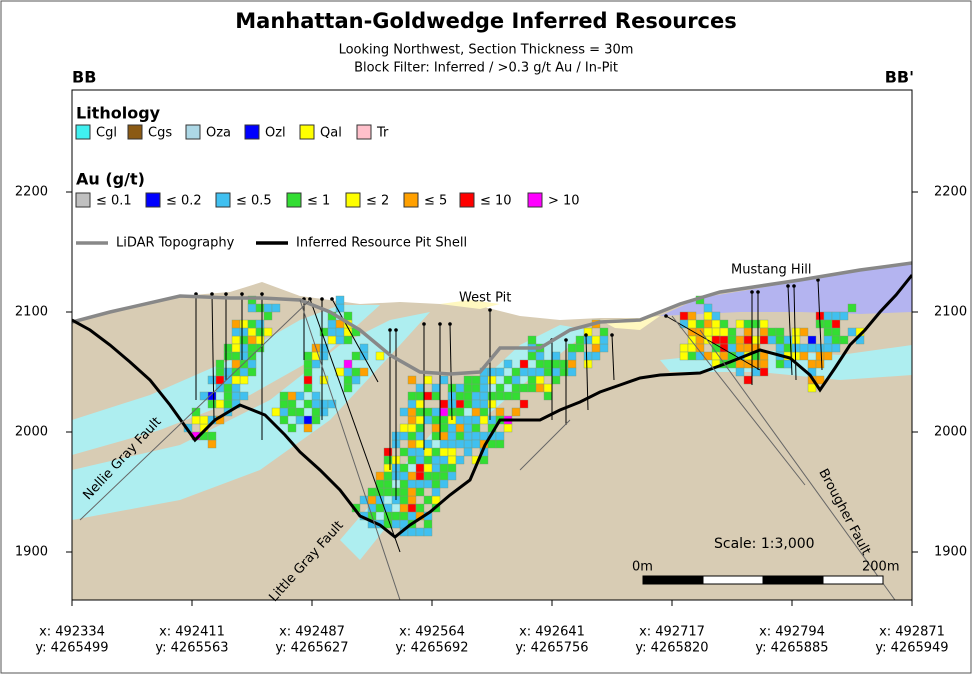  What do you see at coordinates (786, 290) in the screenshot?
I see `ozl-unit` at bounding box center [786, 290].